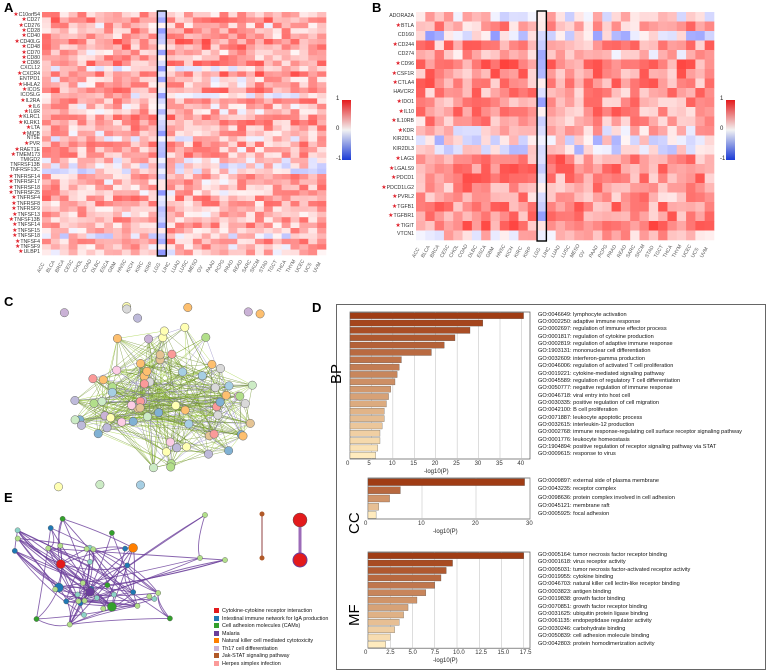 The width and height of the screenshot is (768, 672). I want to click on enrich-CC-bar, so click(372, 515).